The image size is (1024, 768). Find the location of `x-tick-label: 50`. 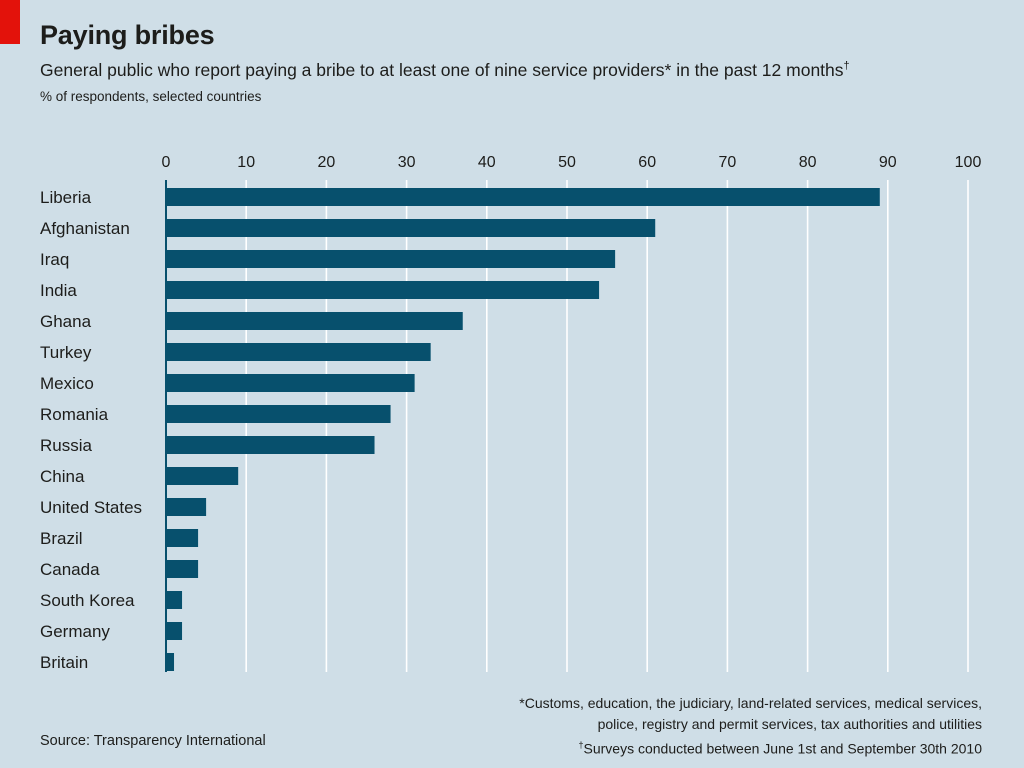

x-tick-label: 50 is located at coordinates (567, 162).